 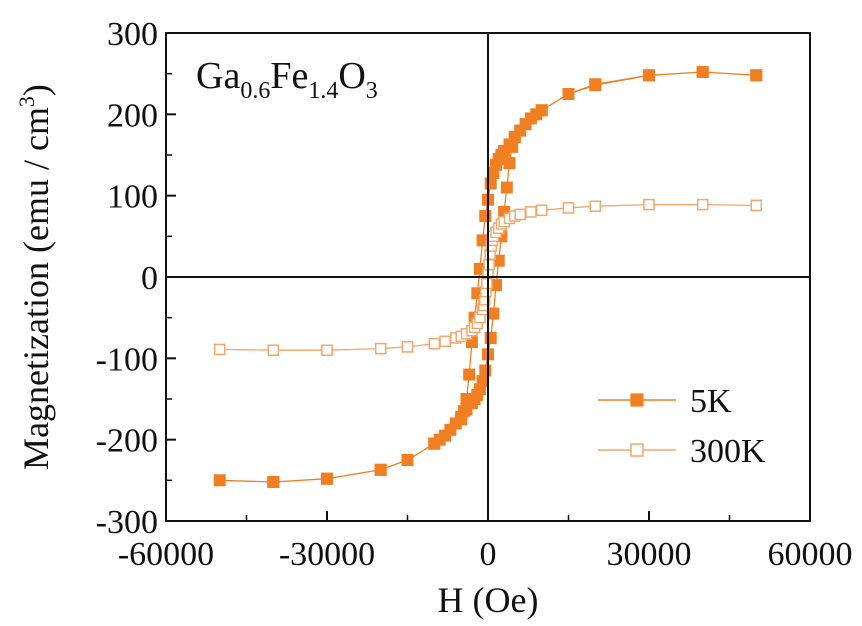 What do you see at coordinates (810, 554) in the screenshot?
I see `x-tick-label: 60000` at bounding box center [810, 554].